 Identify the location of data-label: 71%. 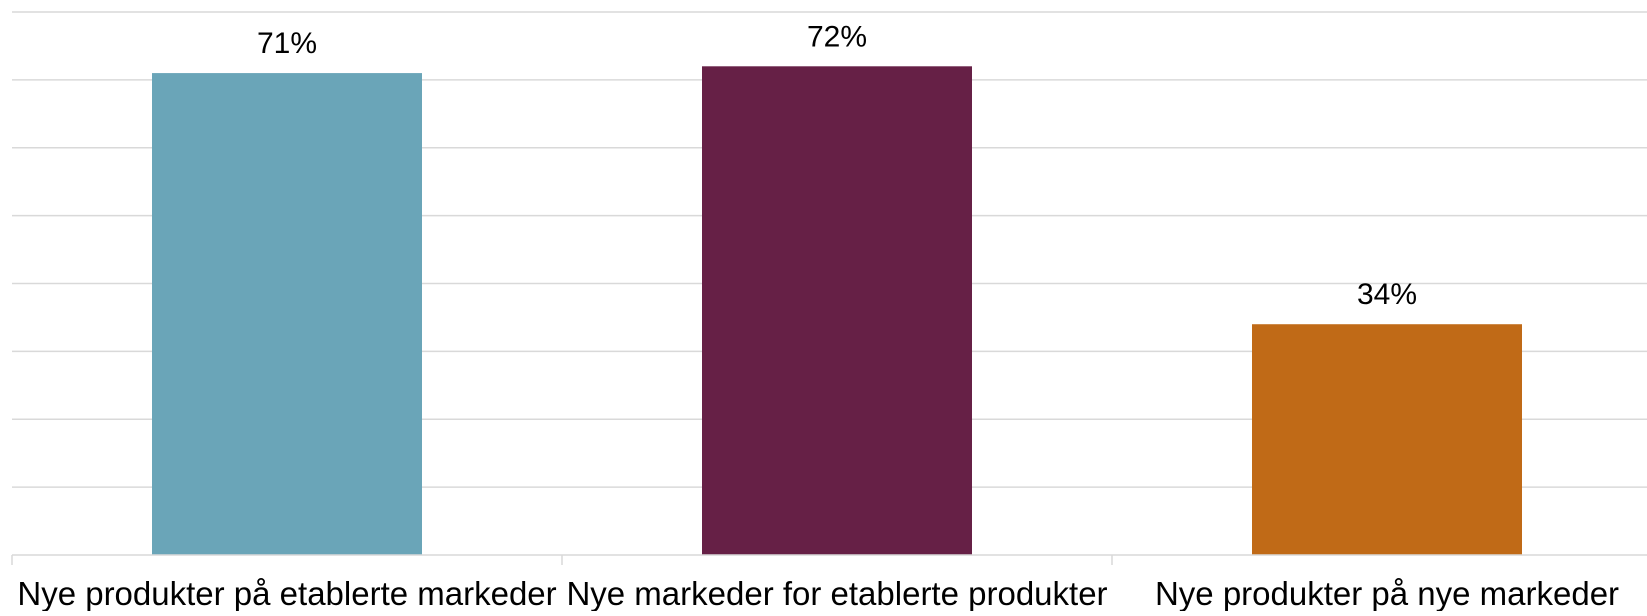
(287, 43).